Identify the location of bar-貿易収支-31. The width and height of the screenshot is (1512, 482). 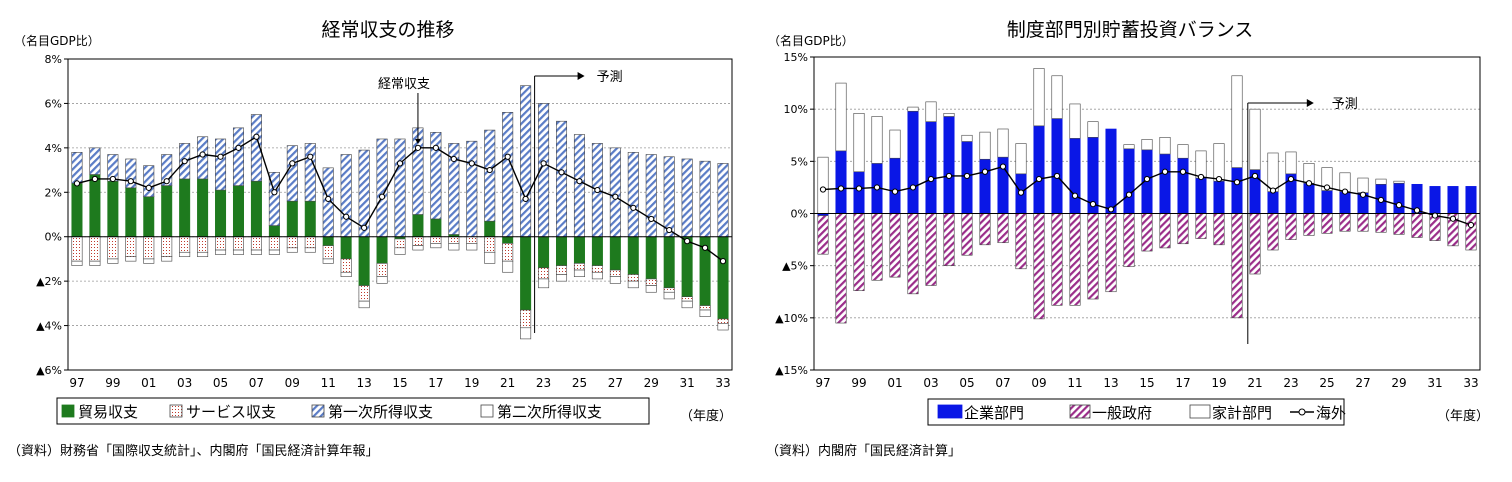
(687, 266).